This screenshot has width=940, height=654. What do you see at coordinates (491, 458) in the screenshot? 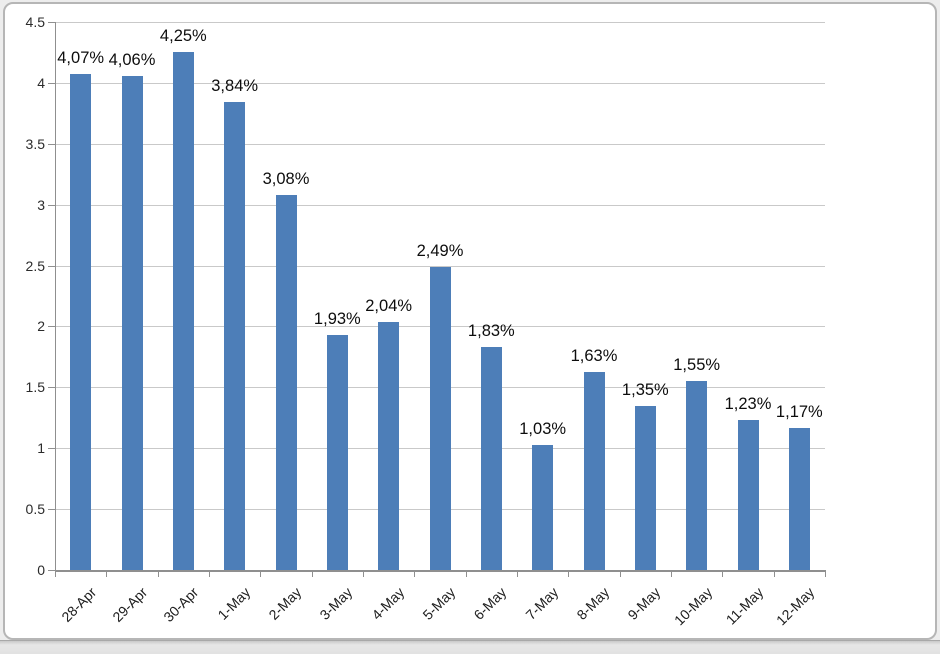
I see `bar-6-May` at bounding box center [491, 458].